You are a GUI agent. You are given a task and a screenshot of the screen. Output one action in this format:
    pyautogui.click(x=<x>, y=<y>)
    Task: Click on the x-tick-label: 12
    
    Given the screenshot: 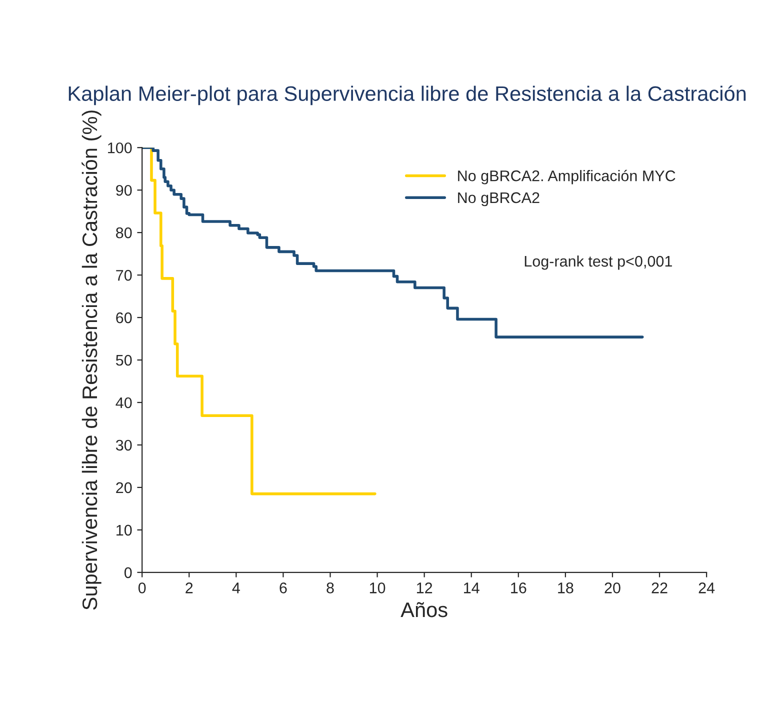 What is the action you would take?
    pyautogui.click(x=424, y=588)
    